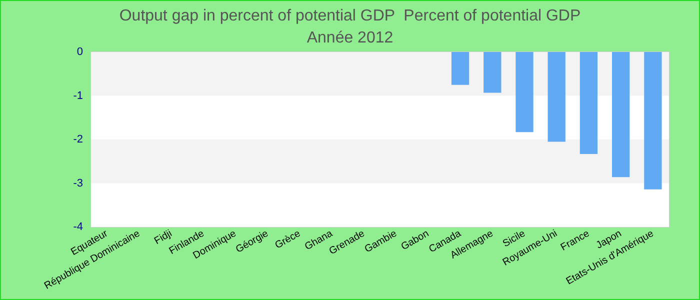  What do you see at coordinates (288, 240) in the screenshot?
I see `x-tick-label: Grèce` at bounding box center [288, 240].